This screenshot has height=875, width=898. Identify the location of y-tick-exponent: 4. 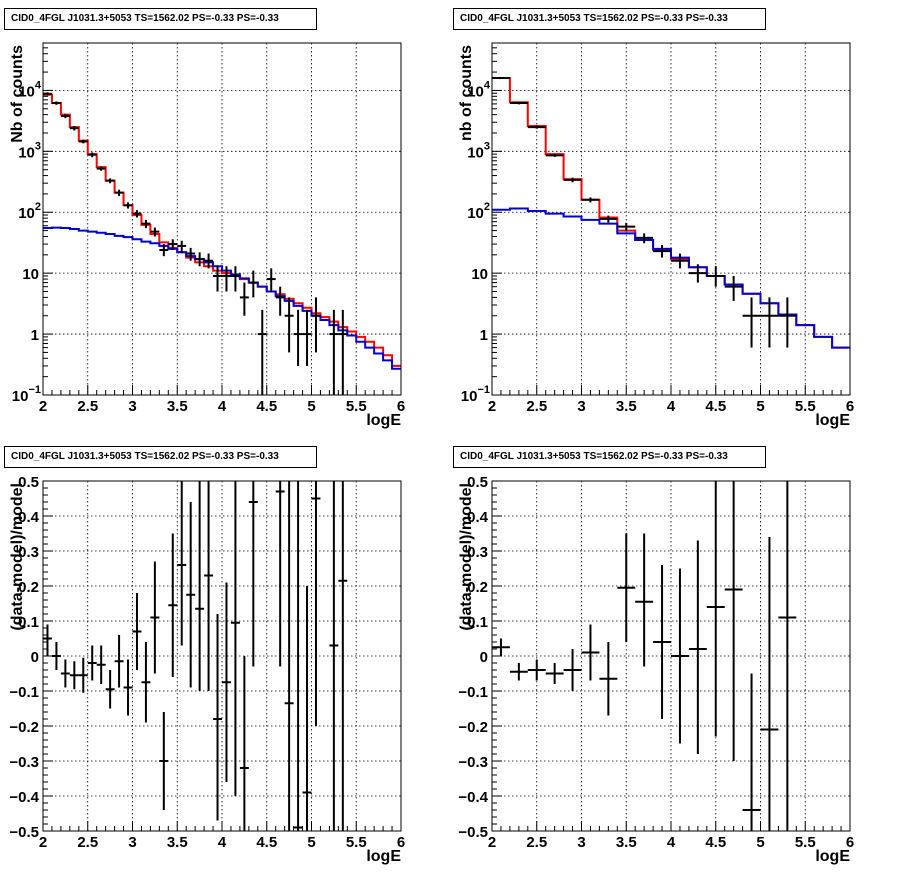
(38, 85).